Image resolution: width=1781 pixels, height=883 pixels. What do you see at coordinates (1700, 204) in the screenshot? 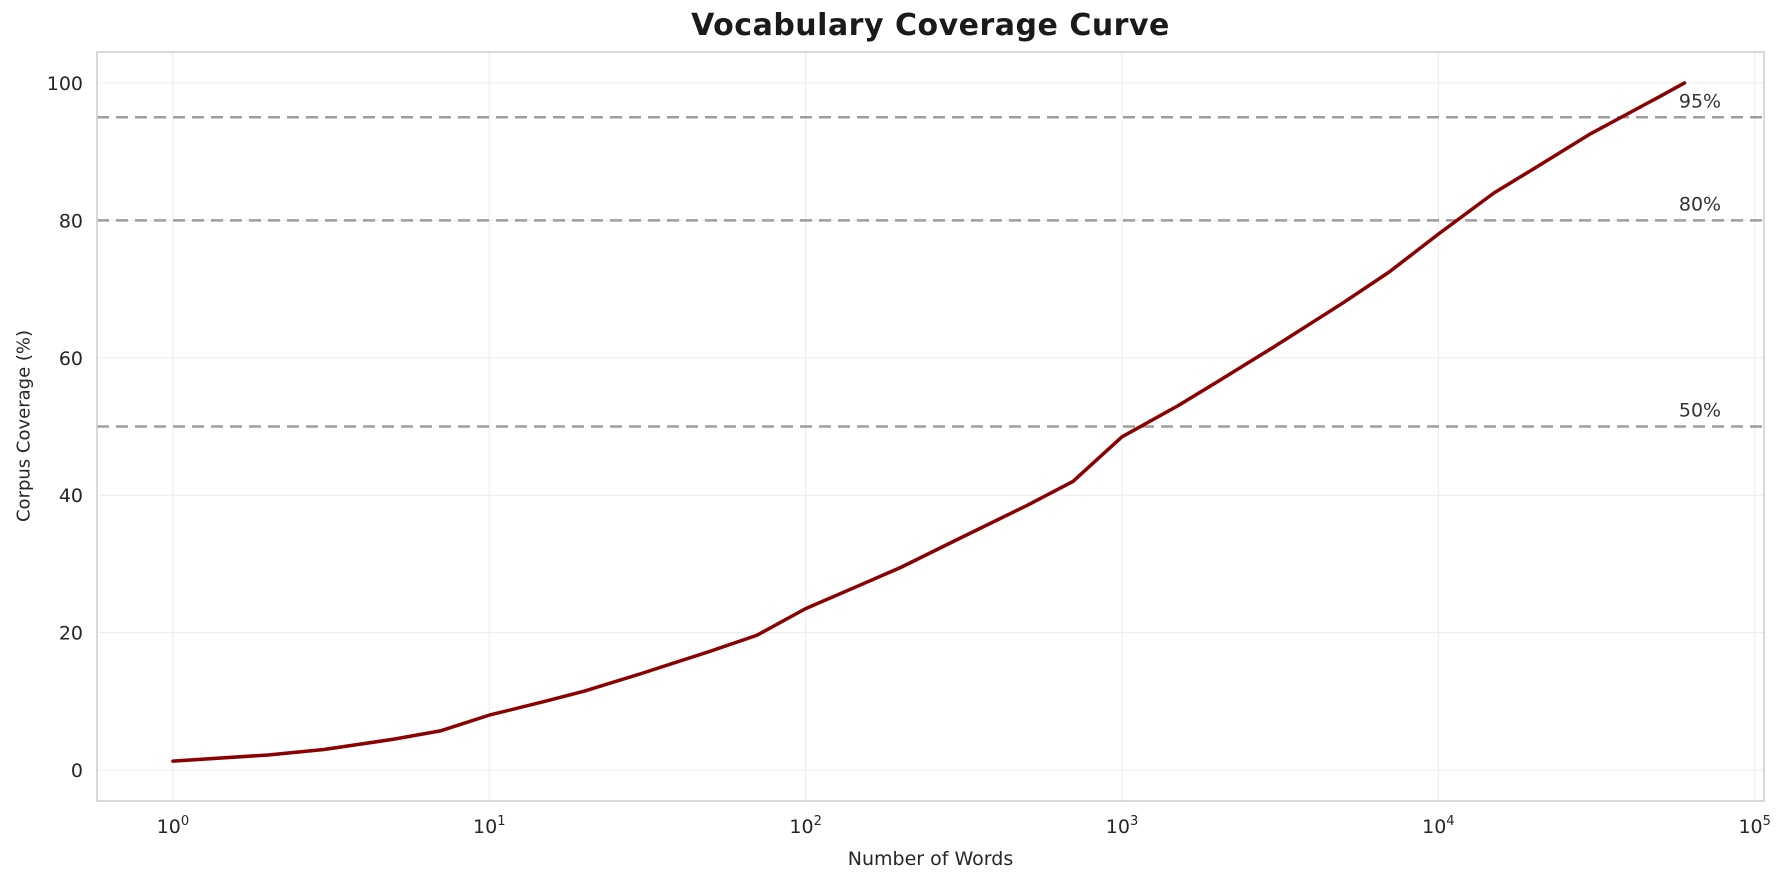
I see `threshold-label-80: 80%` at bounding box center [1700, 204].